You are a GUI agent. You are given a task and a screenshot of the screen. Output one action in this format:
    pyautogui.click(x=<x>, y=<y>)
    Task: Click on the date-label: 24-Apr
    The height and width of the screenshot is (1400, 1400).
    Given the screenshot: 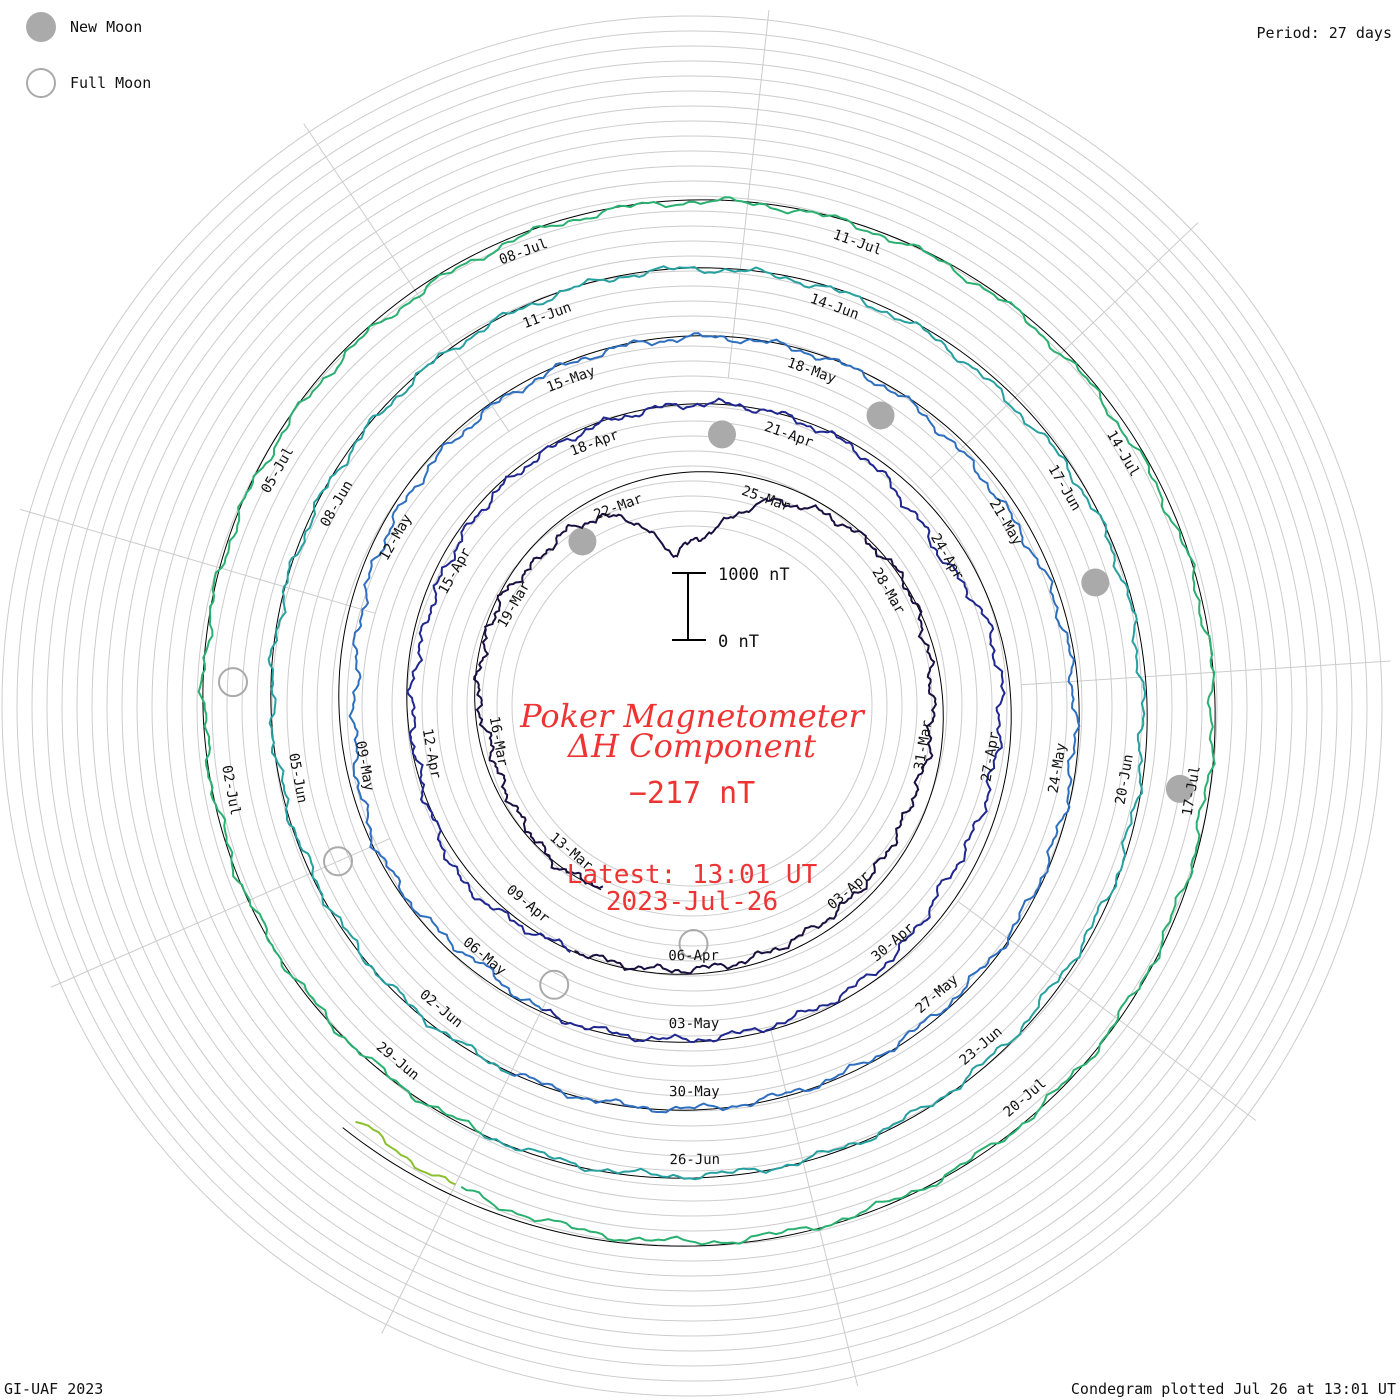 What is the action you would take?
    pyautogui.click(x=946, y=557)
    